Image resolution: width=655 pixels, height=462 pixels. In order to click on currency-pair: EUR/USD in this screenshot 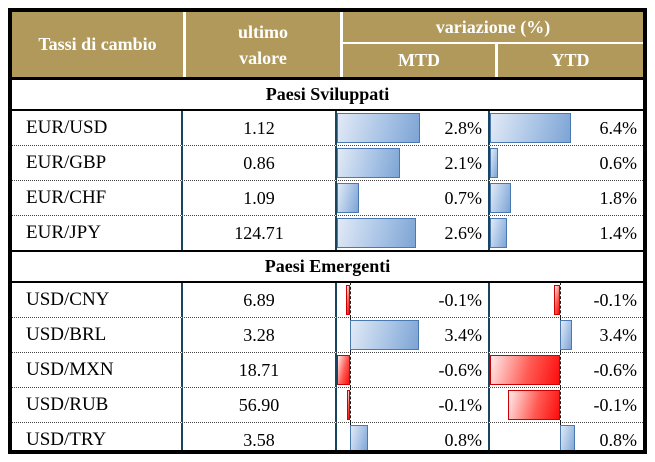, I will do `click(97, 128)`.